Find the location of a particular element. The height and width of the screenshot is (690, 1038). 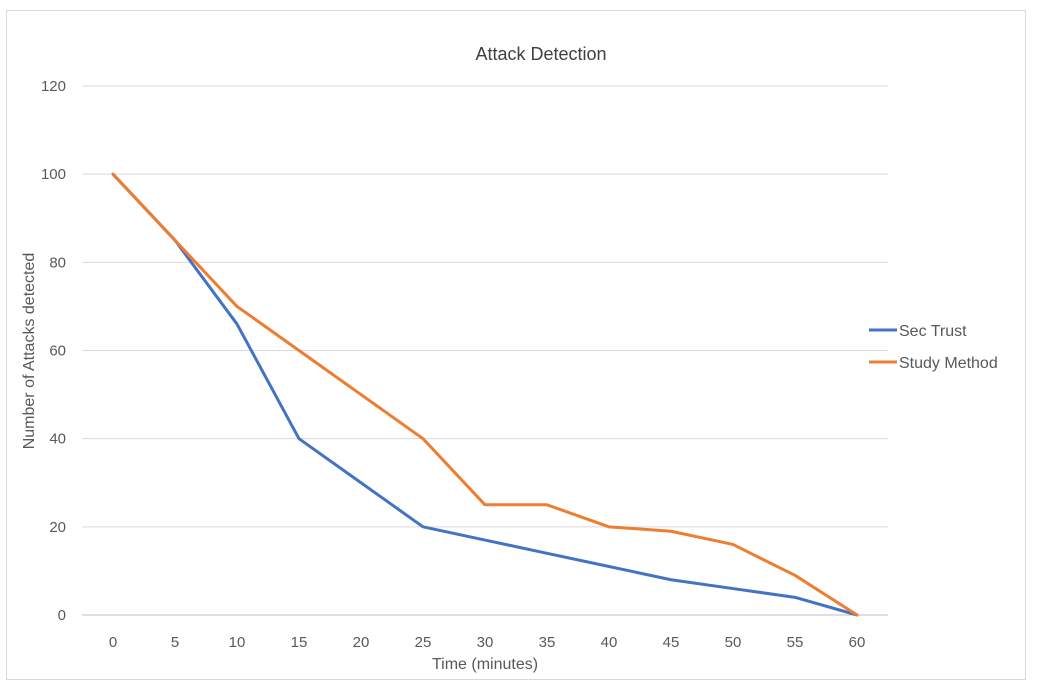

y-tick-labels: 0 20 40 60 80 100 120 is located at coordinates (53, 351).